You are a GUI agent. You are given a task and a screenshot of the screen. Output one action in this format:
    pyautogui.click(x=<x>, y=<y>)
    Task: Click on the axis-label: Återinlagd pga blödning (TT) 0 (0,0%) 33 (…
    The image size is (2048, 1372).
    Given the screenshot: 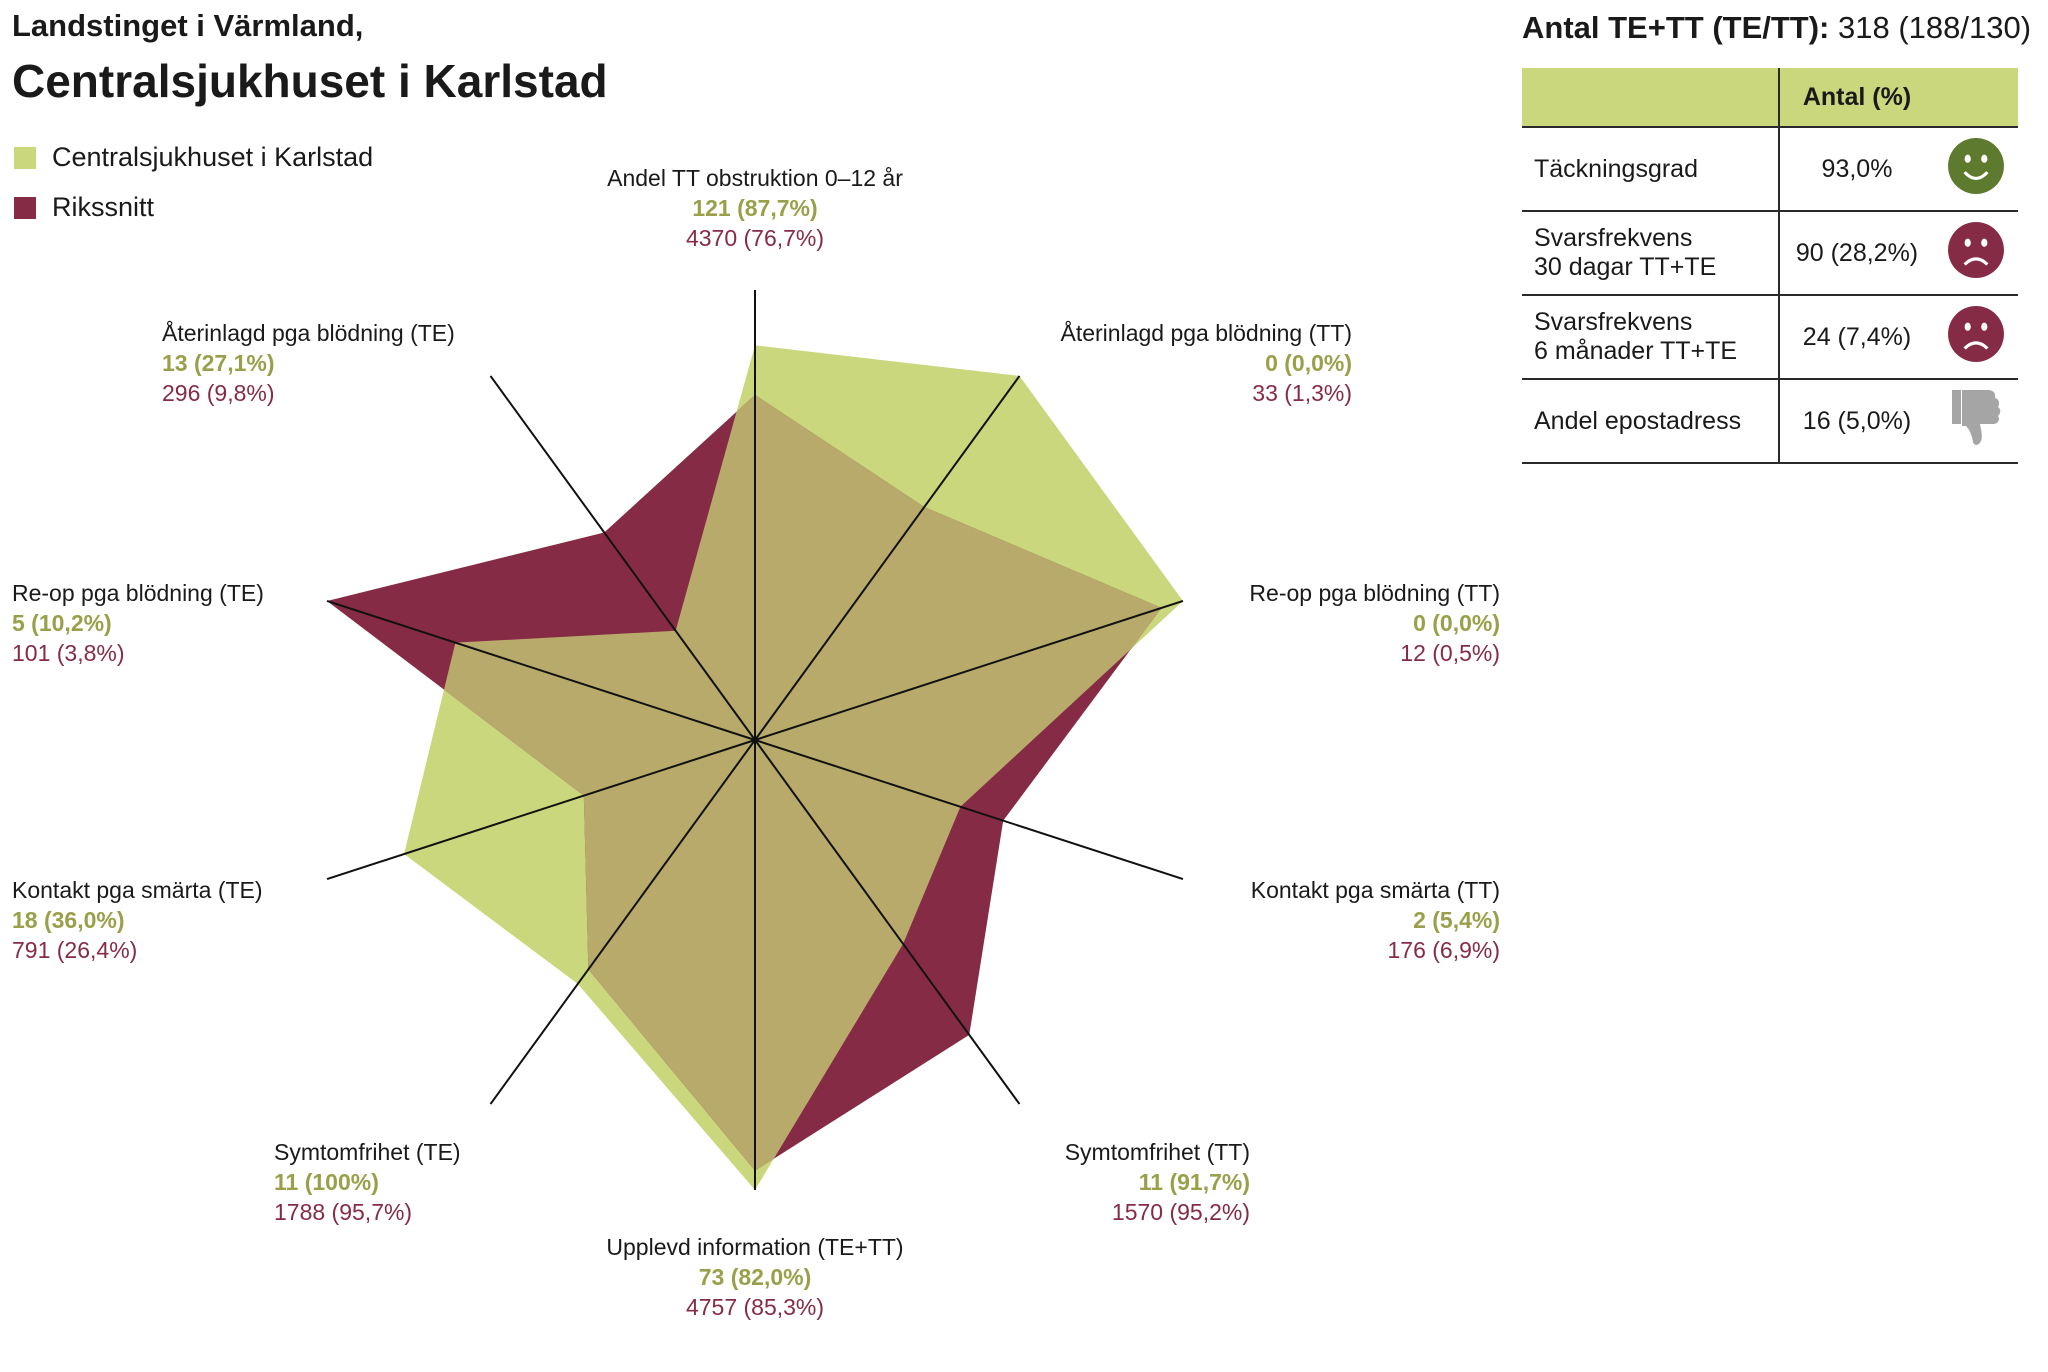 What is the action you would take?
    pyautogui.click(x=1207, y=363)
    